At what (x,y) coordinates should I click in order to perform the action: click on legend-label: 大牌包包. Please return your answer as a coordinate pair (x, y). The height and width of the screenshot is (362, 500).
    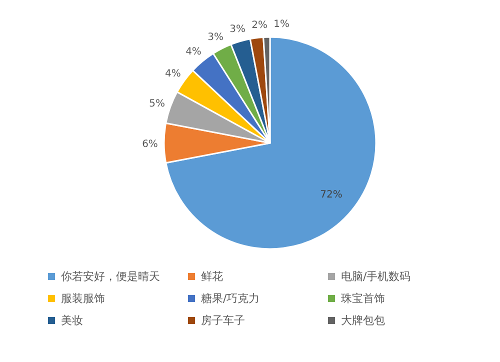
    Looking at the image, I should click on (363, 320).